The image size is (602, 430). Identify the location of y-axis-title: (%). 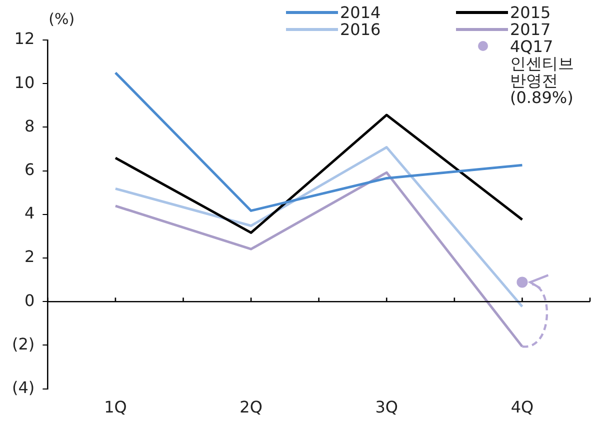
(61, 19).